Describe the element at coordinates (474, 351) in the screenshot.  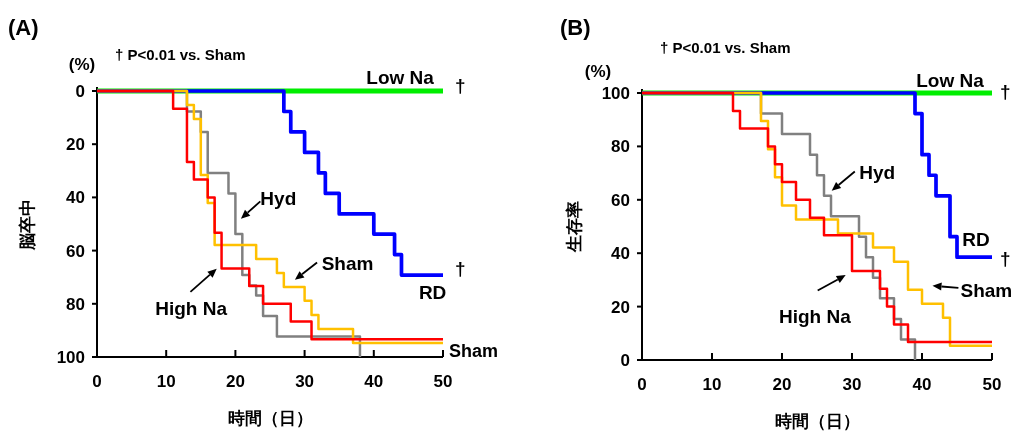
I see `text: Sham` at that location.